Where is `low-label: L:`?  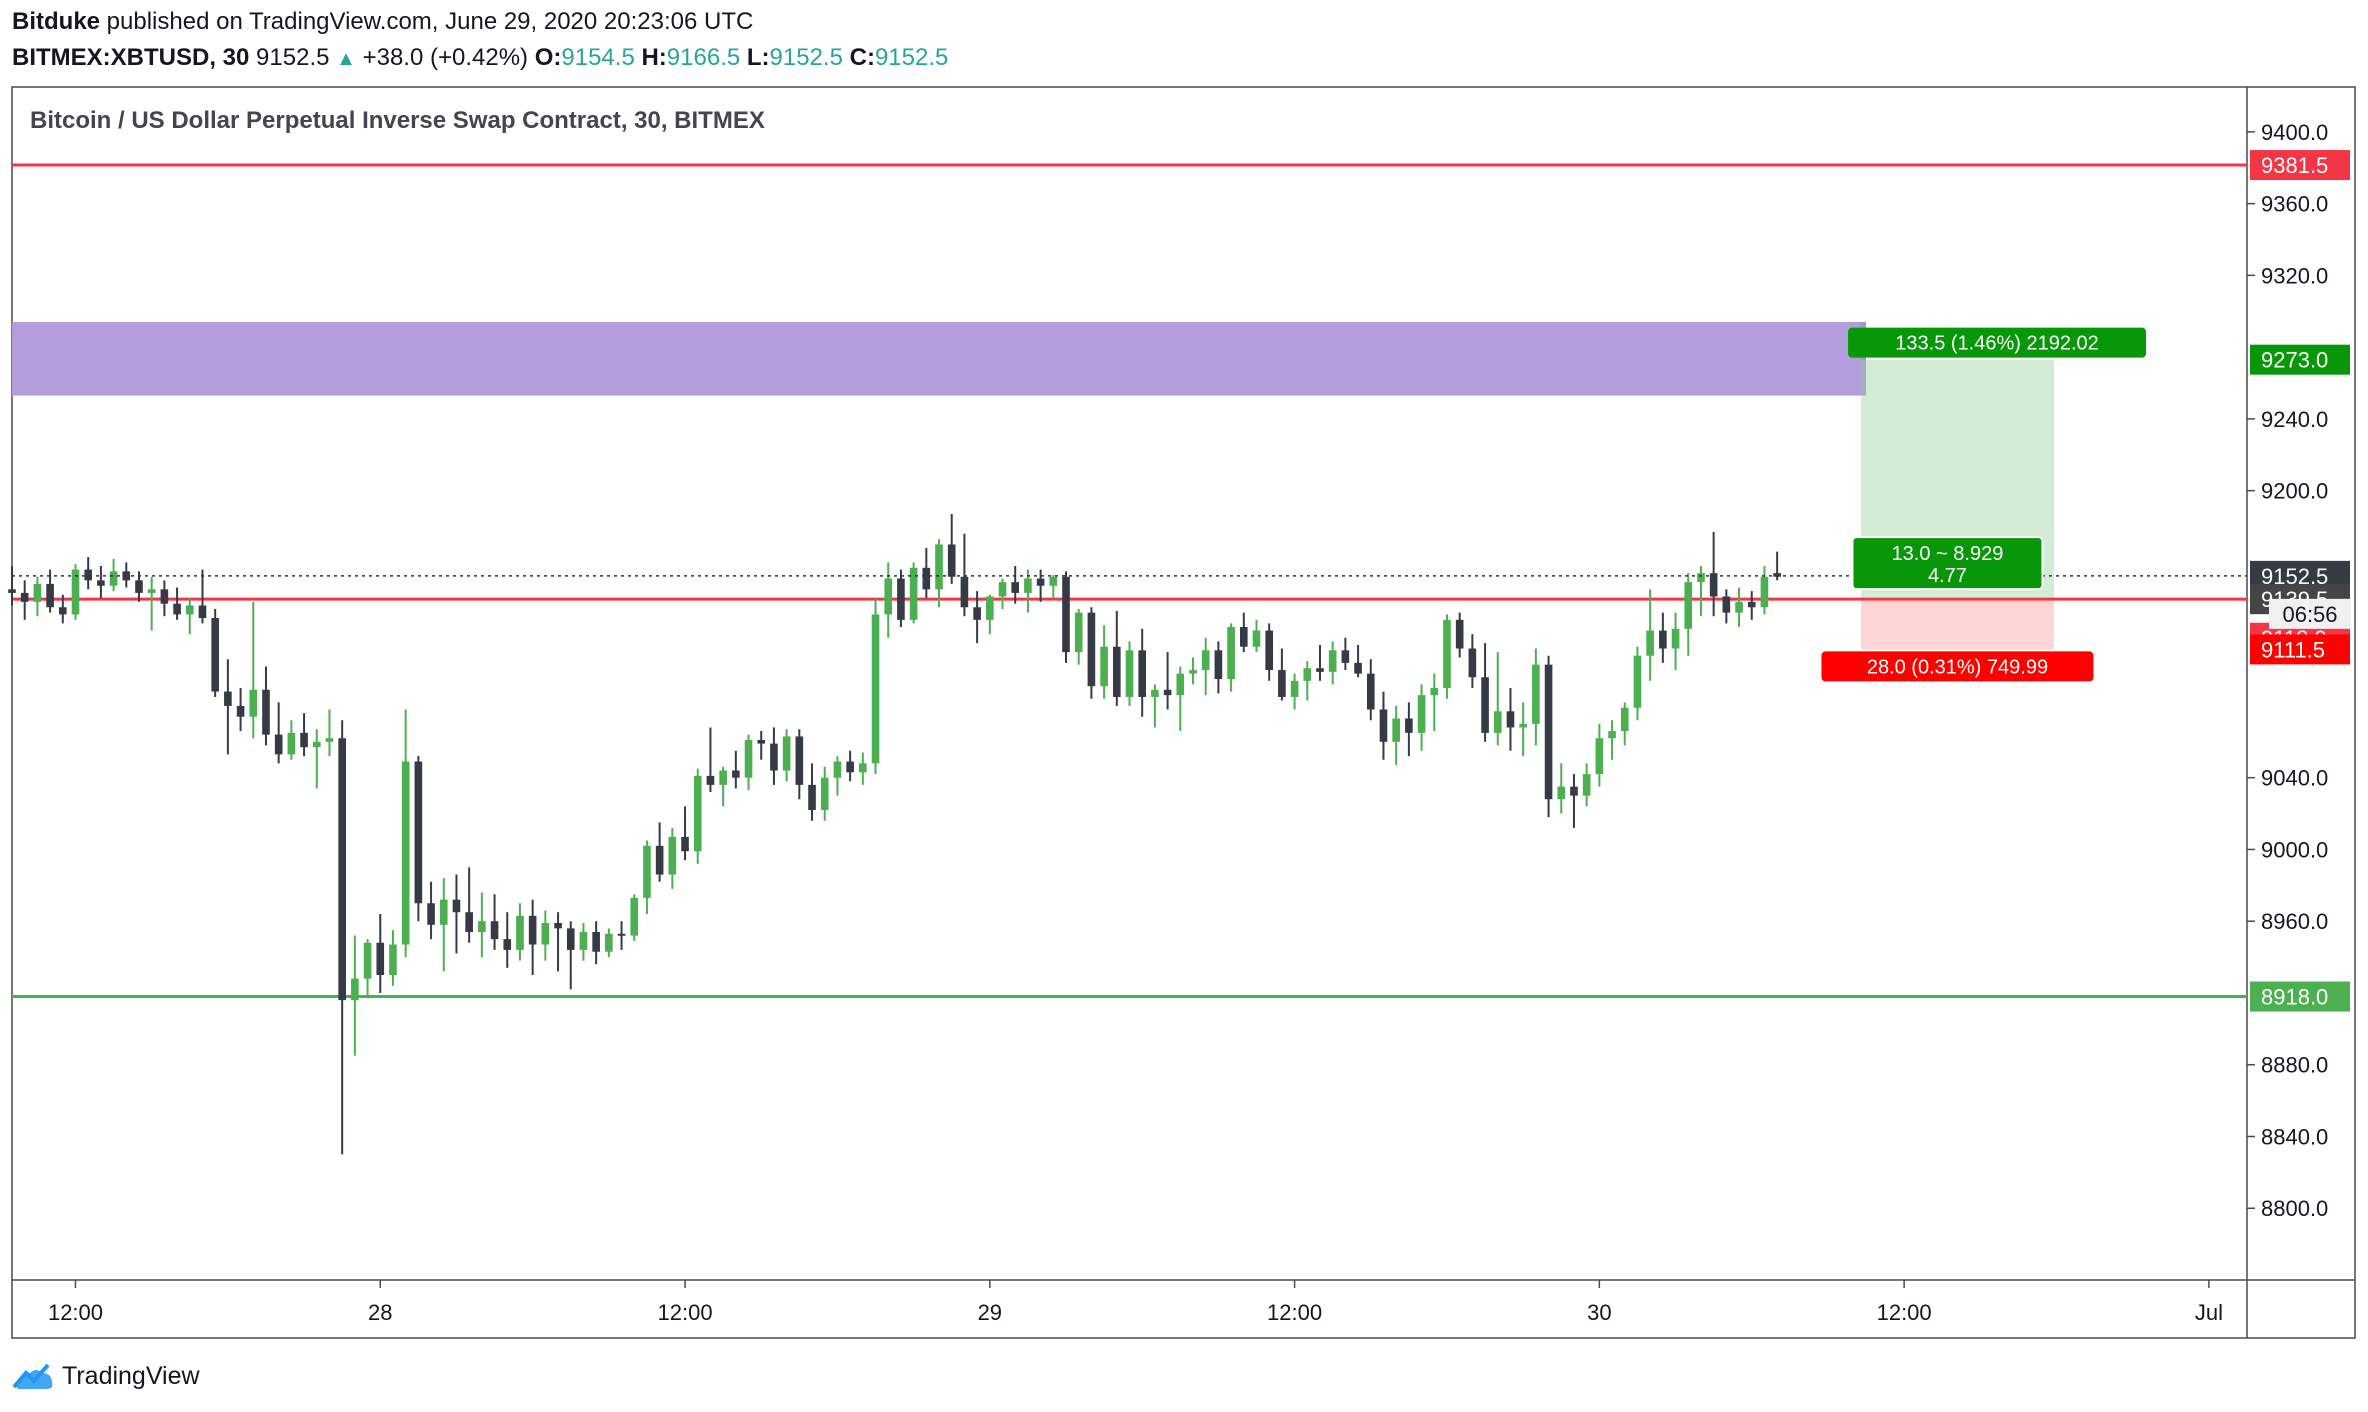
low-label: L: is located at coordinates (758, 57).